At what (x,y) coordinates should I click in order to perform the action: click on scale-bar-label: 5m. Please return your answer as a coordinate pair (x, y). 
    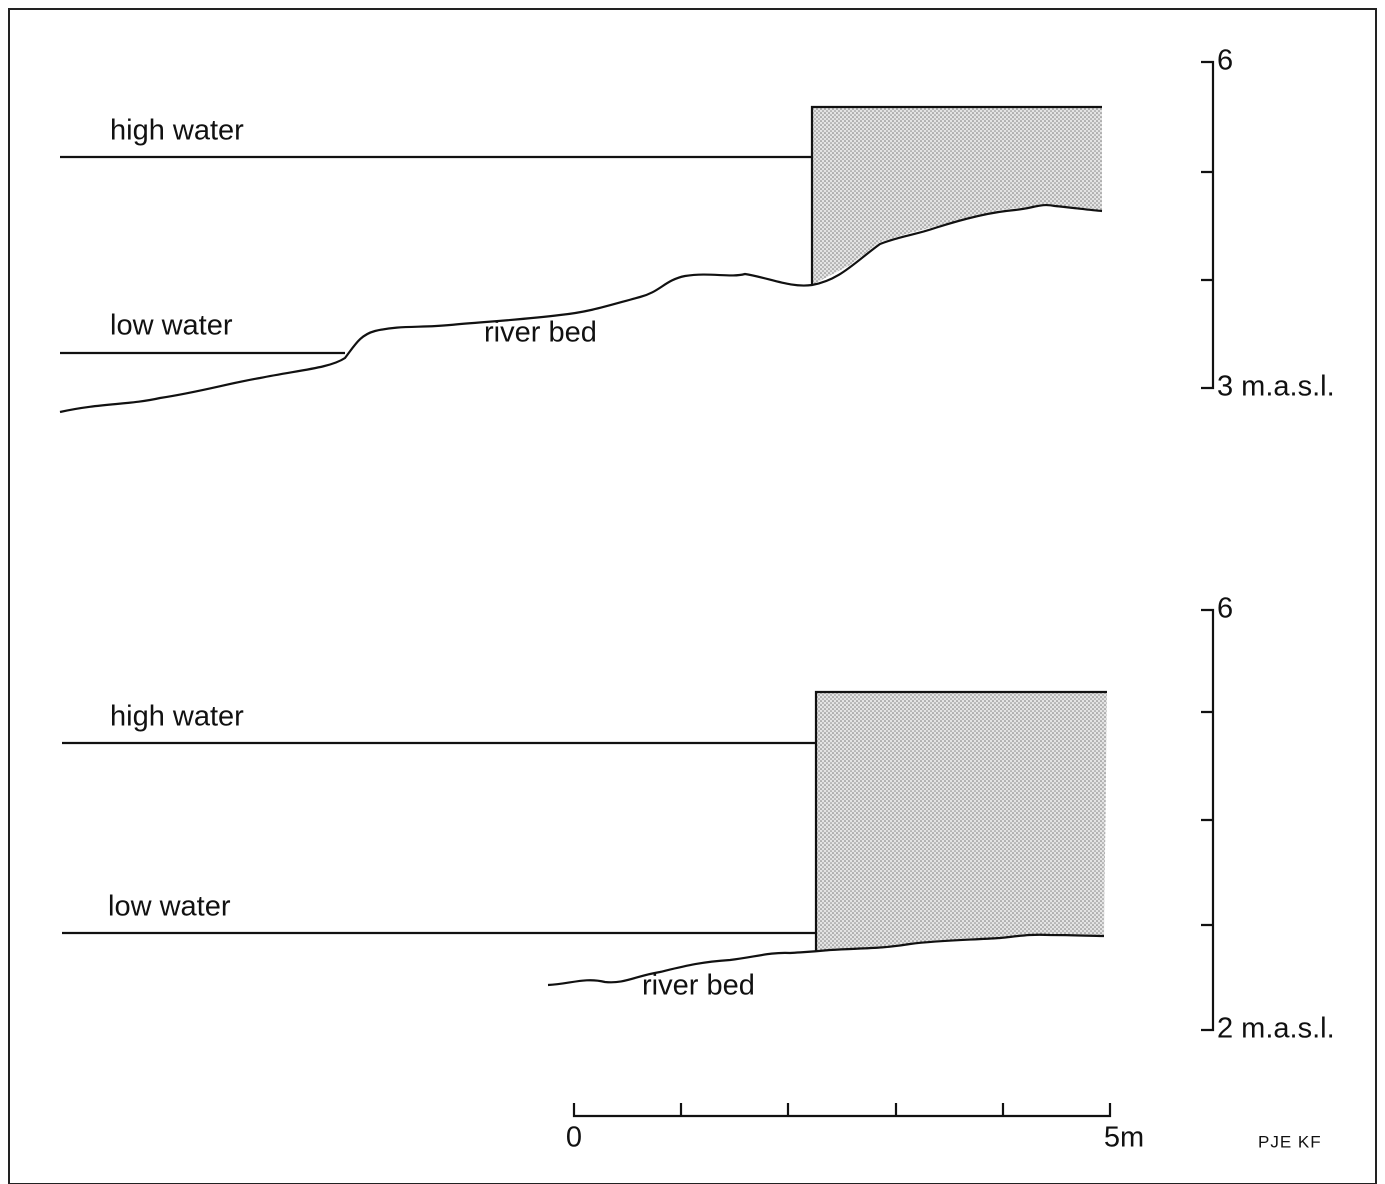
    Looking at the image, I should click on (1124, 1138).